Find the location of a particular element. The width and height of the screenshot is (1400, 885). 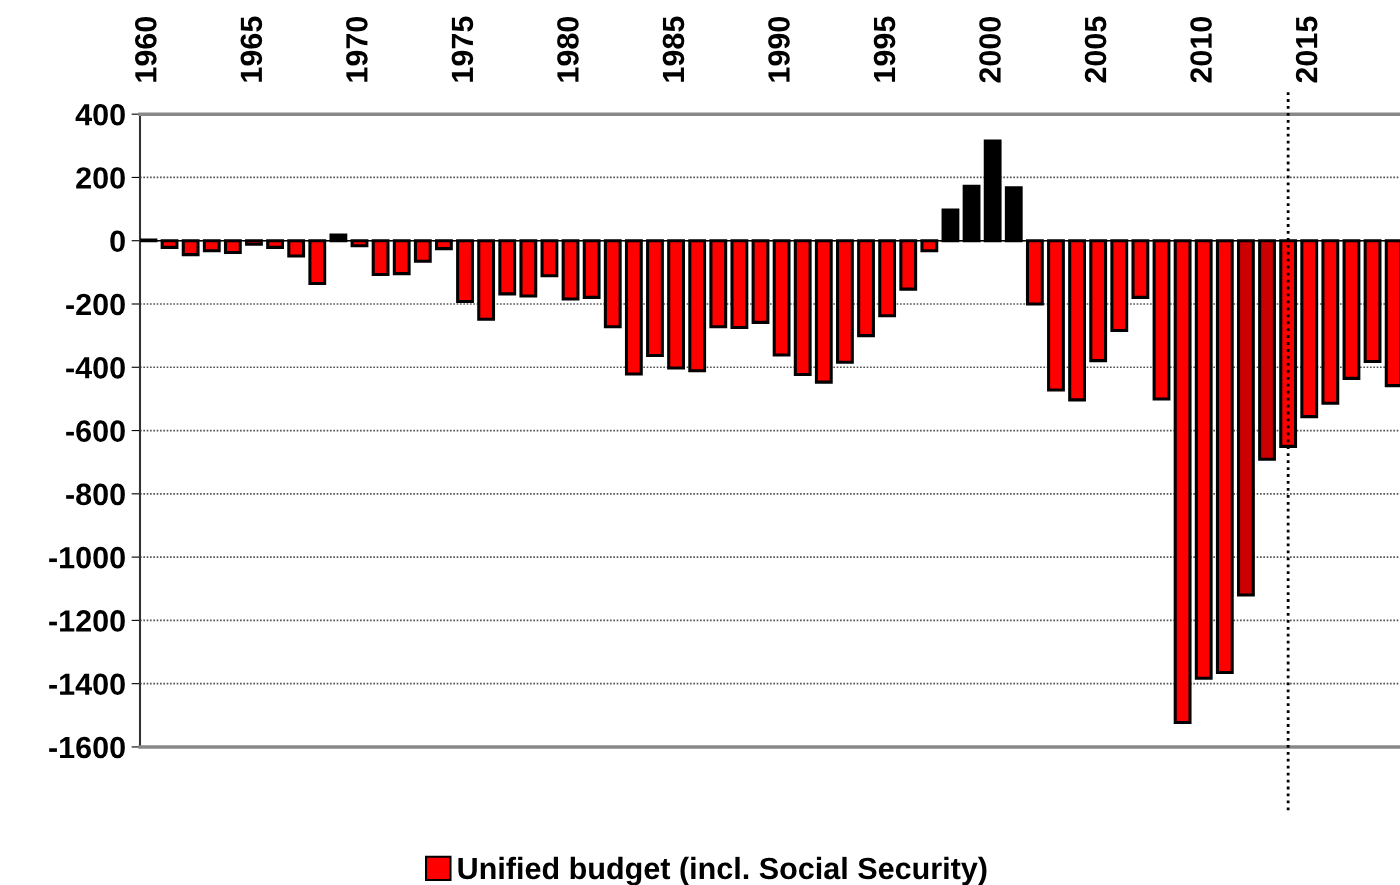

x-tick-label: 1975 is located at coordinates (462, 49).